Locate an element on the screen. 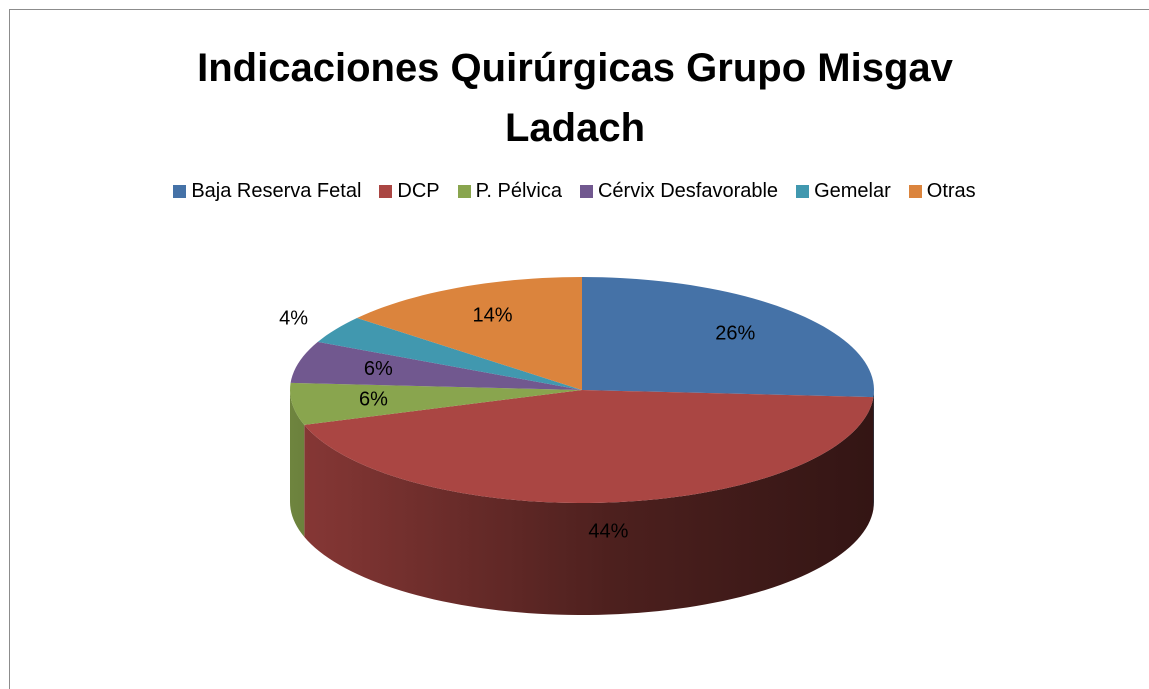  legend-item: Otras is located at coordinates (942, 191).